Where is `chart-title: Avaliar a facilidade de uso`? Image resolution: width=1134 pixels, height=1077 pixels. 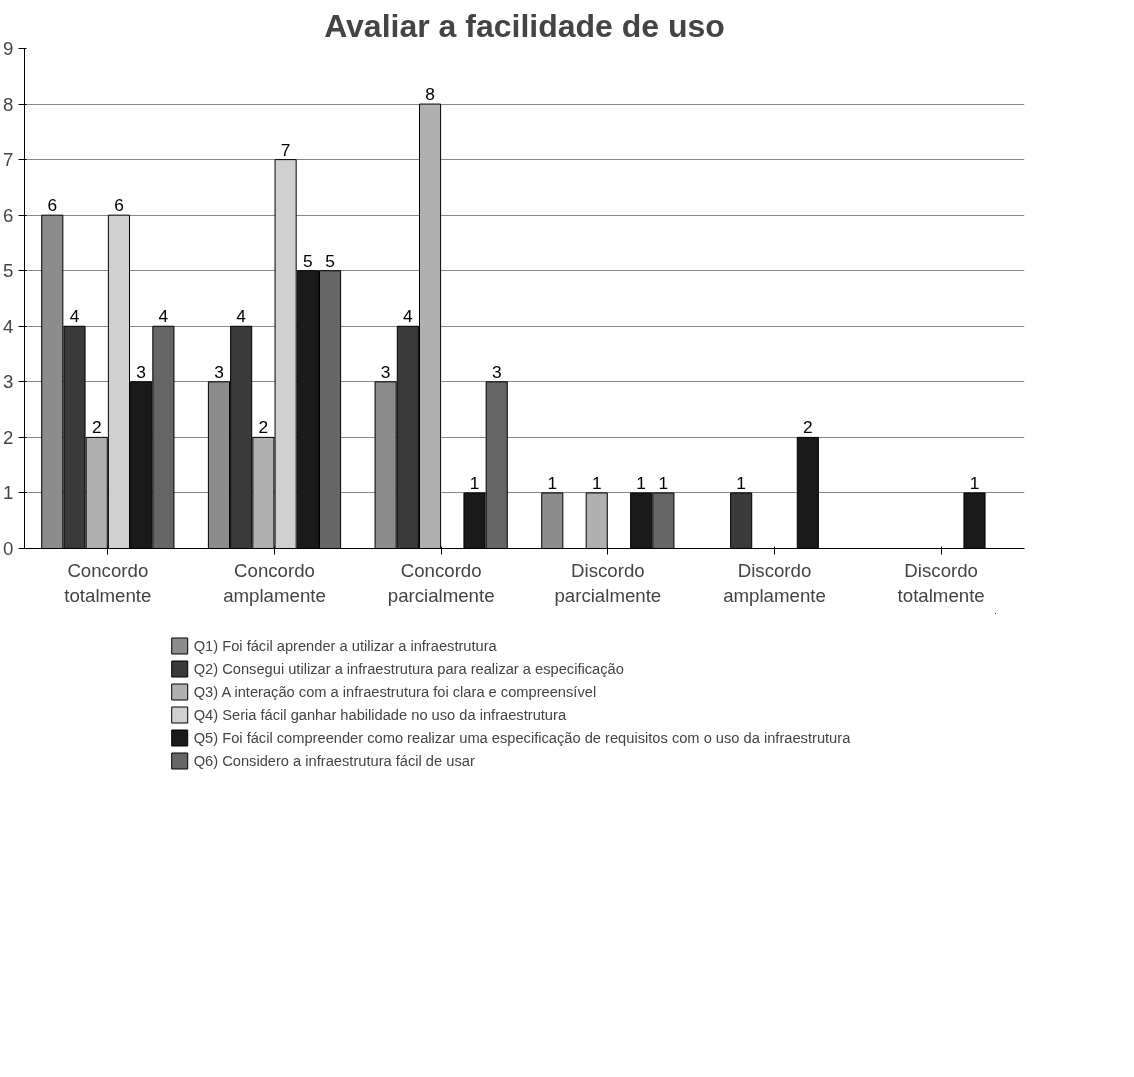
chart-title: Avaliar a facilidade de uso is located at coordinates (524, 25).